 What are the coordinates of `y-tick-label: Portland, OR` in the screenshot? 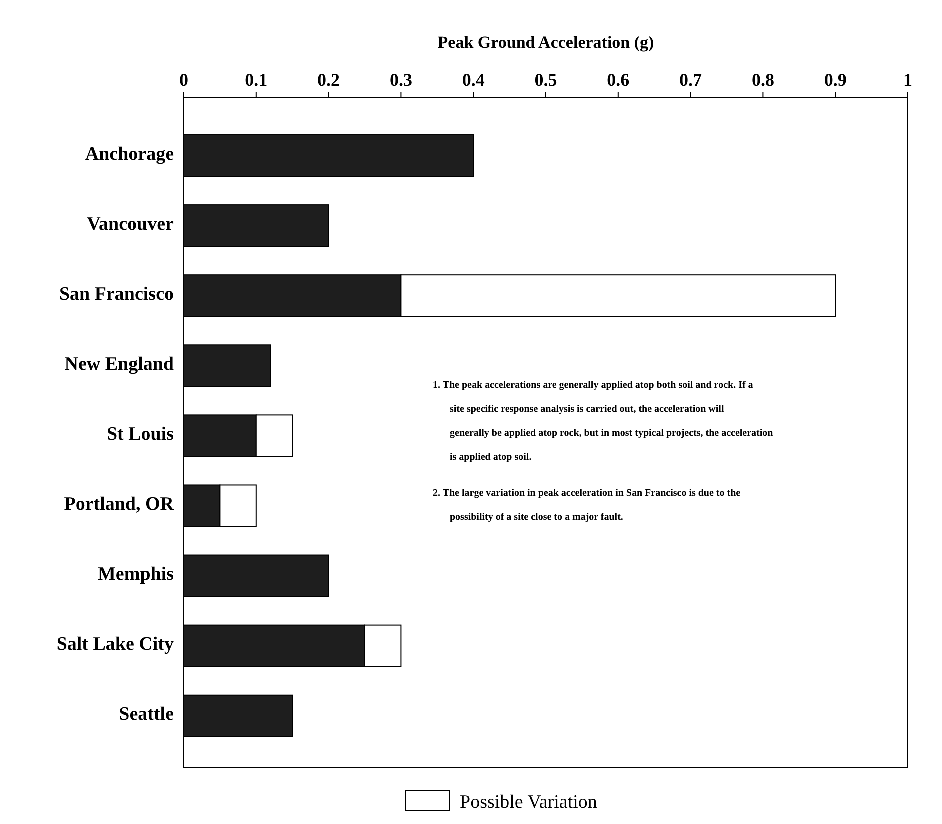 It's located at (119, 505).